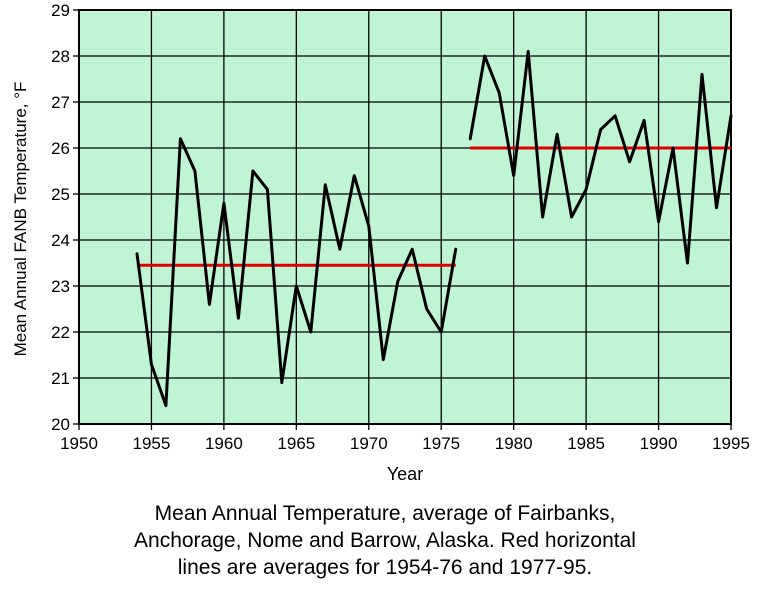 The height and width of the screenshot is (594, 770). What do you see at coordinates (339, 249) in the screenshot?
I see `data-point-1968` at bounding box center [339, 249].